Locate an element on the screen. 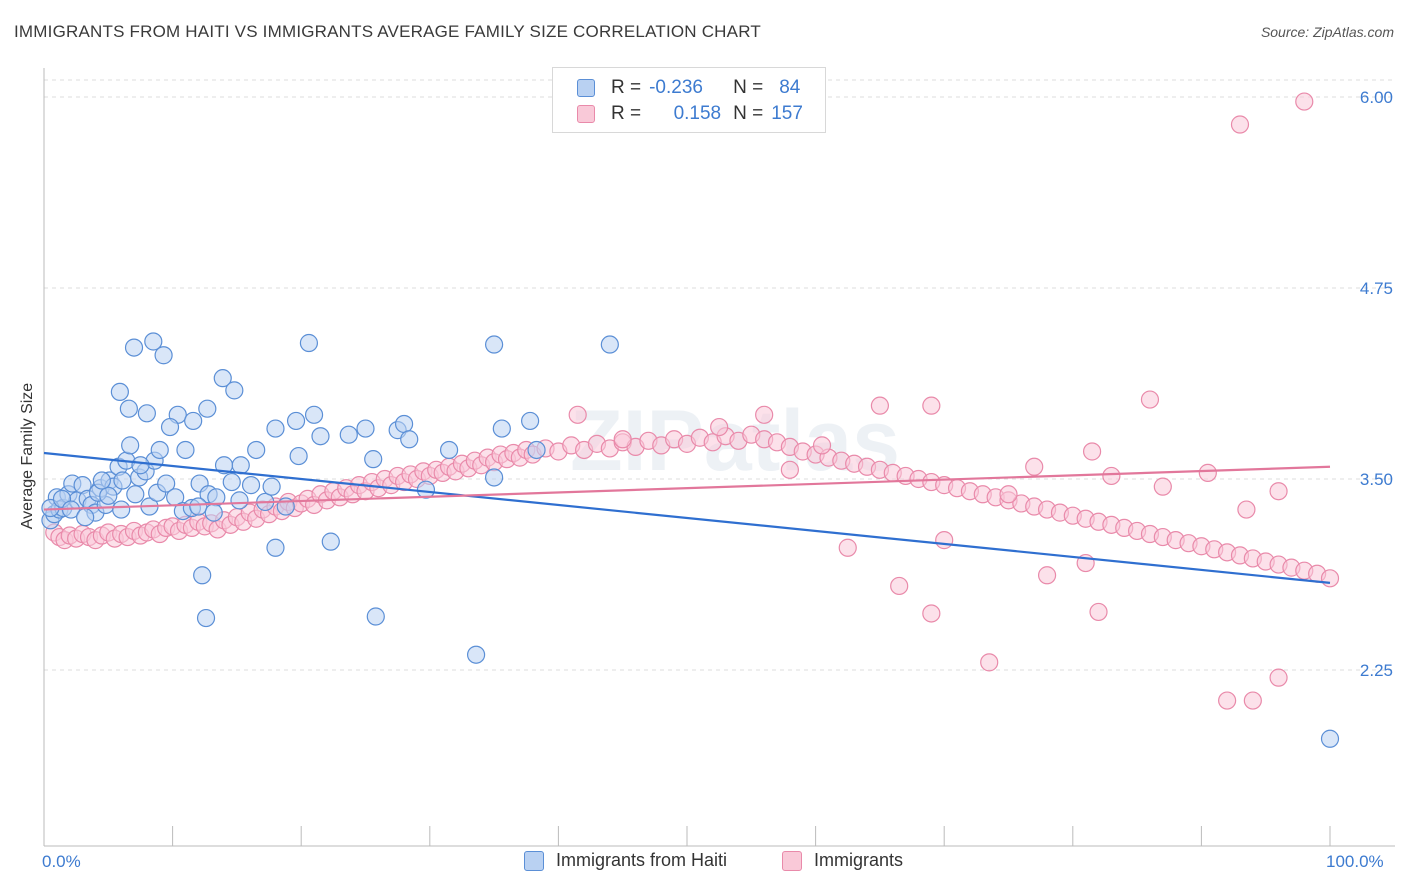  legend-r-value: 0.158 is located at coordinates (697, 113).